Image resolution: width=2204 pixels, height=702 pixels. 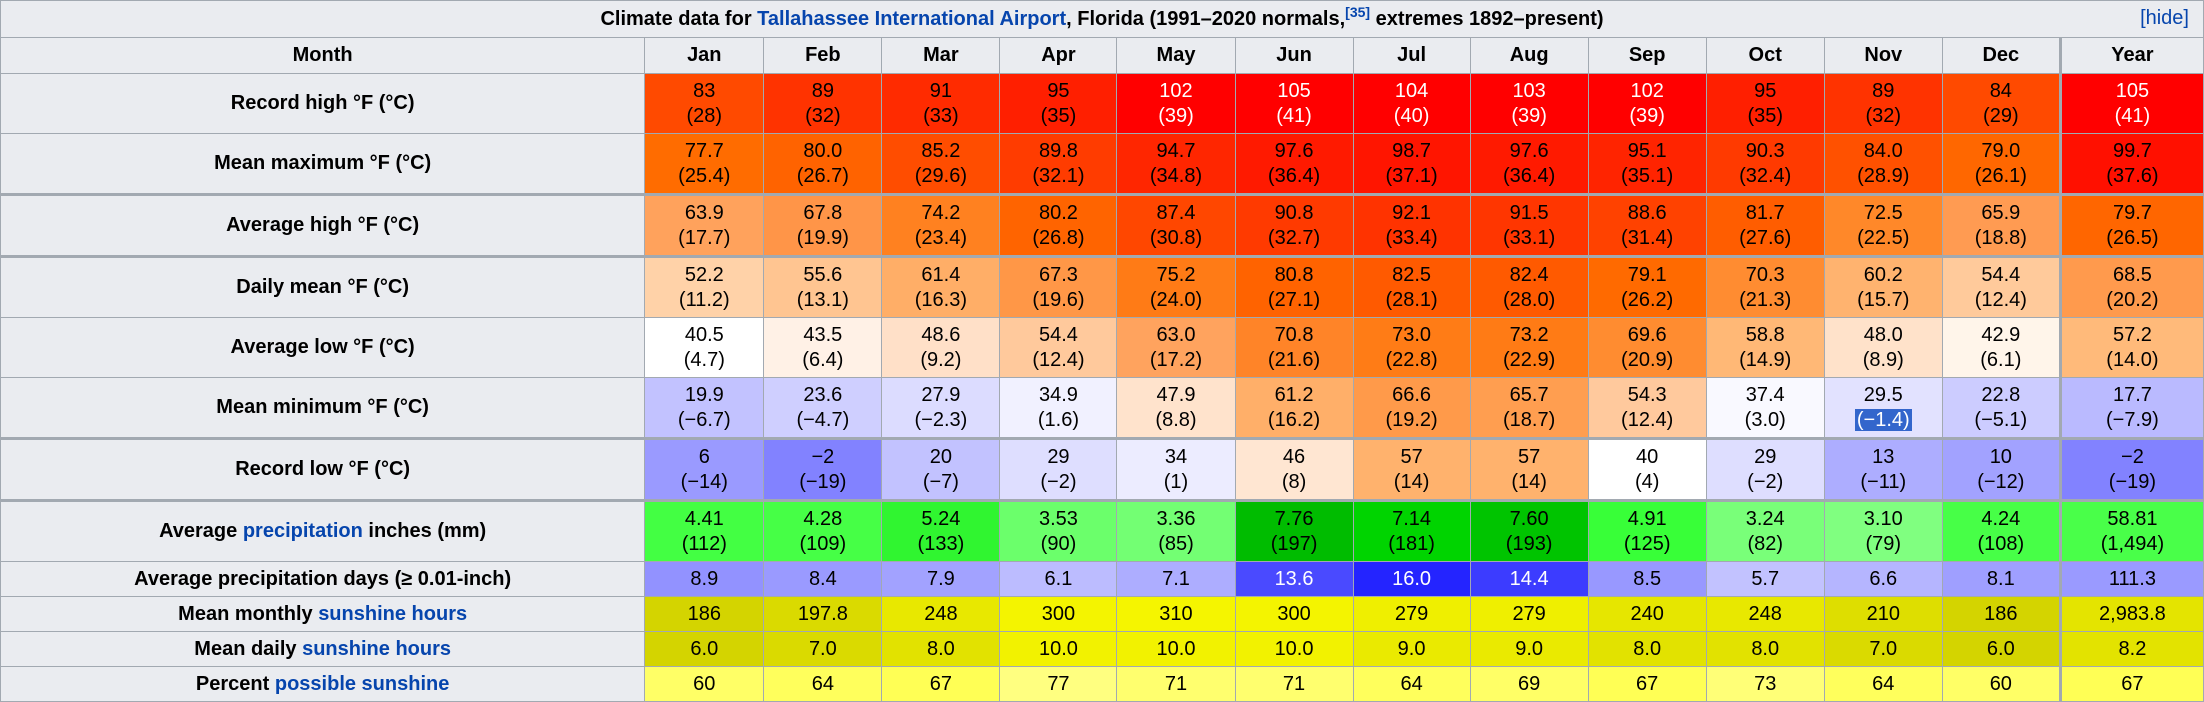 I want to click on cell-value: 34.9, so click(x=1058, y=394).